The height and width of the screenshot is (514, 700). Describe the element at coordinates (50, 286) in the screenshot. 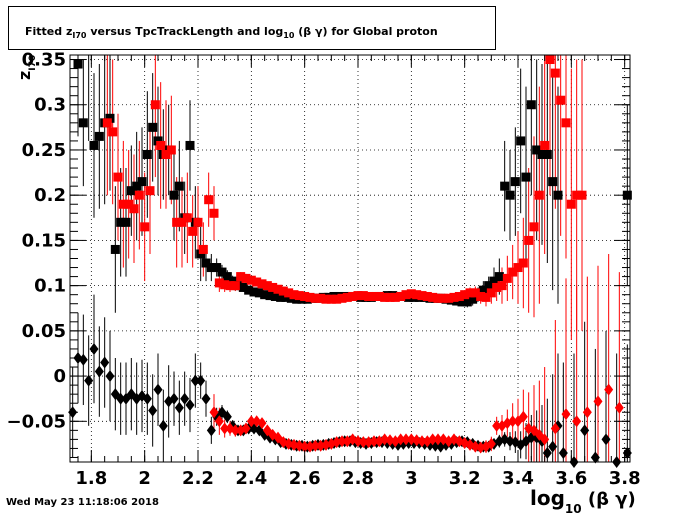

I see `y-tick-label: 0.1` at that location.